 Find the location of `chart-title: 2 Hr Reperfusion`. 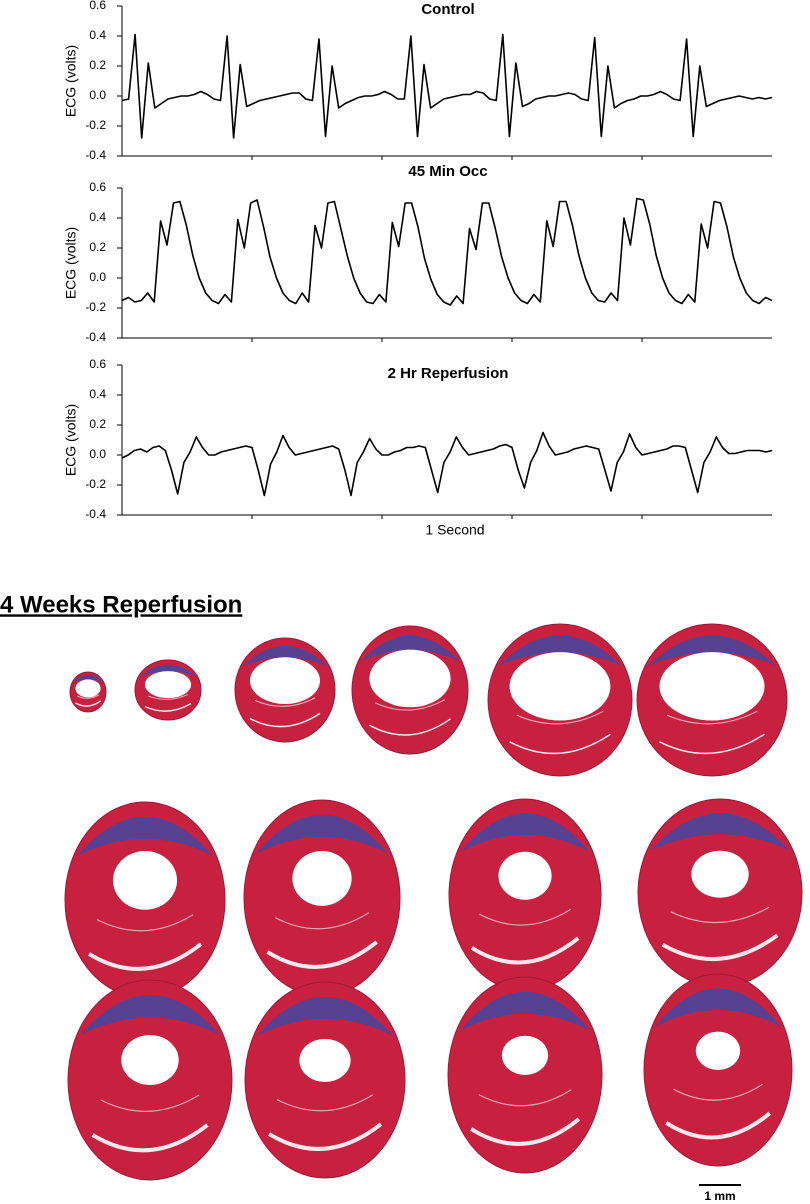

chart-title: 2 Hr Reperfusion is located at coordinates (448, 373).